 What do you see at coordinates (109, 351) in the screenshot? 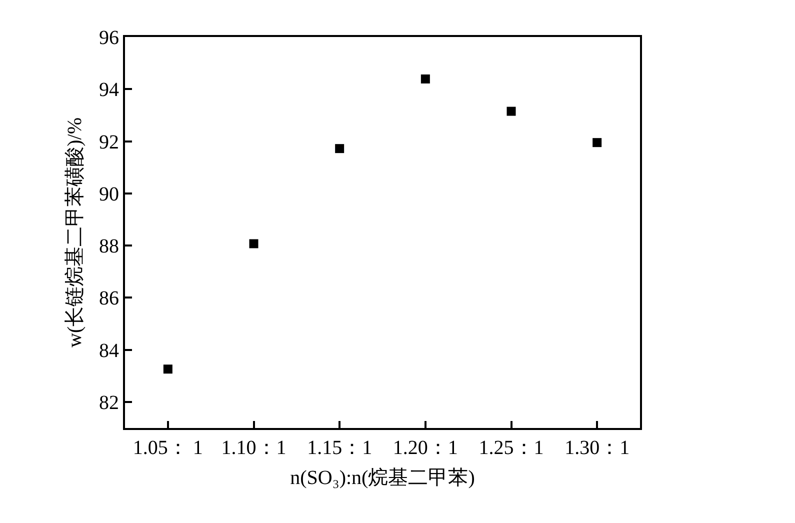
I see `y-tick-label: 84` at bounding box center [109, 351].